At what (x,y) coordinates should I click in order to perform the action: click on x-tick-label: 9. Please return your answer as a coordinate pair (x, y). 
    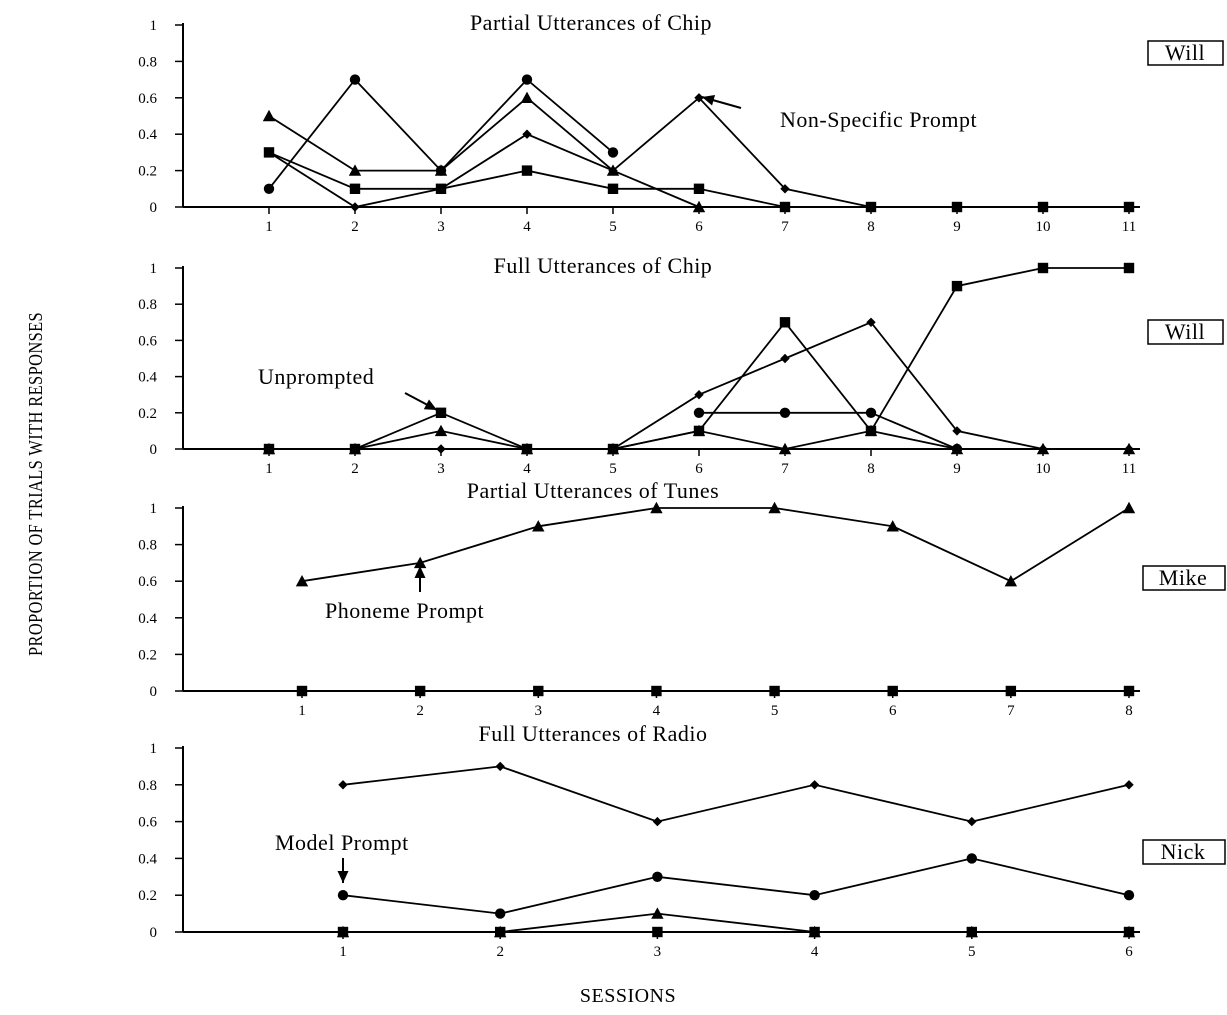
    Looking at the image, I should click on (957, 469).